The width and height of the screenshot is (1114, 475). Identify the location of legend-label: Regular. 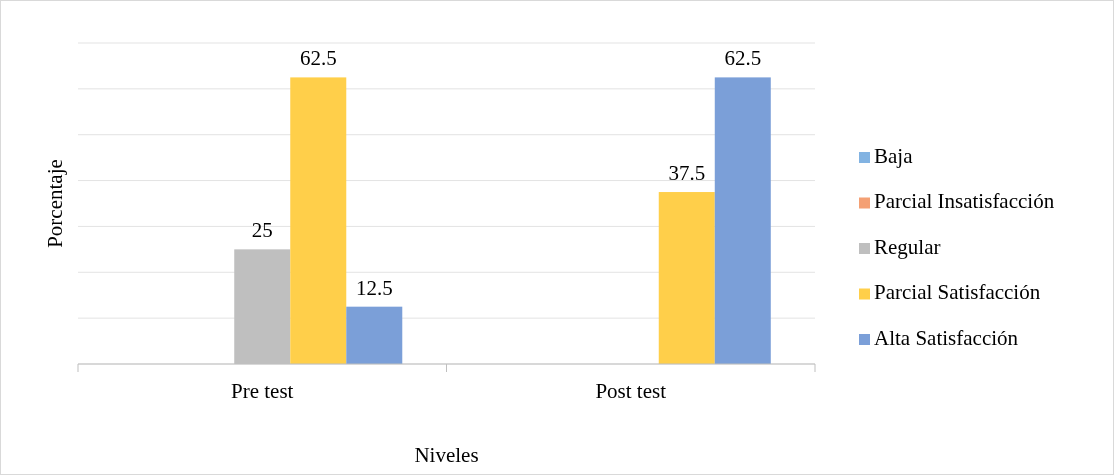
(907, 246).